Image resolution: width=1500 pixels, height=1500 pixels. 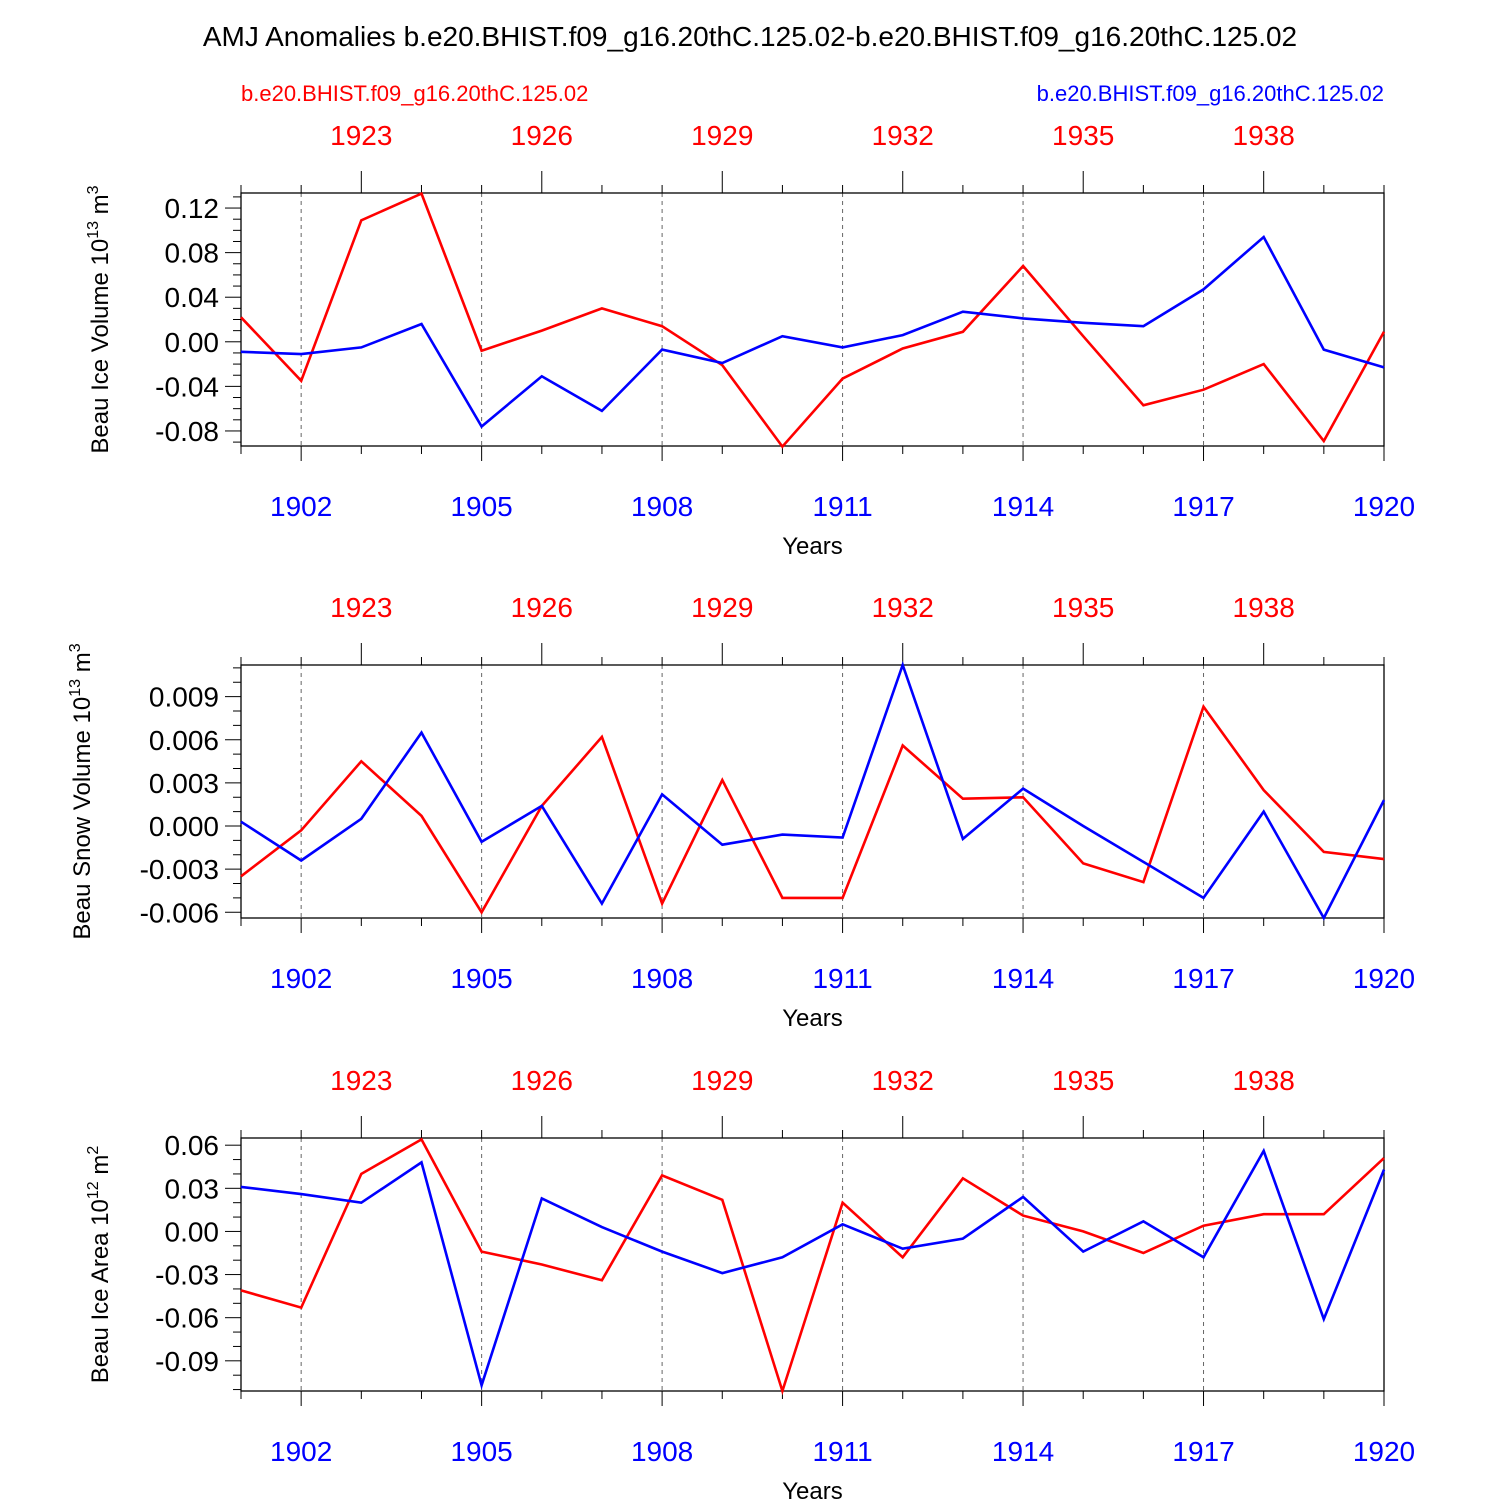 What do you see at coordinates (187, 386) in the screenshot?
I see `y-tick-label: -0.04` at bounding box center [187, 386].